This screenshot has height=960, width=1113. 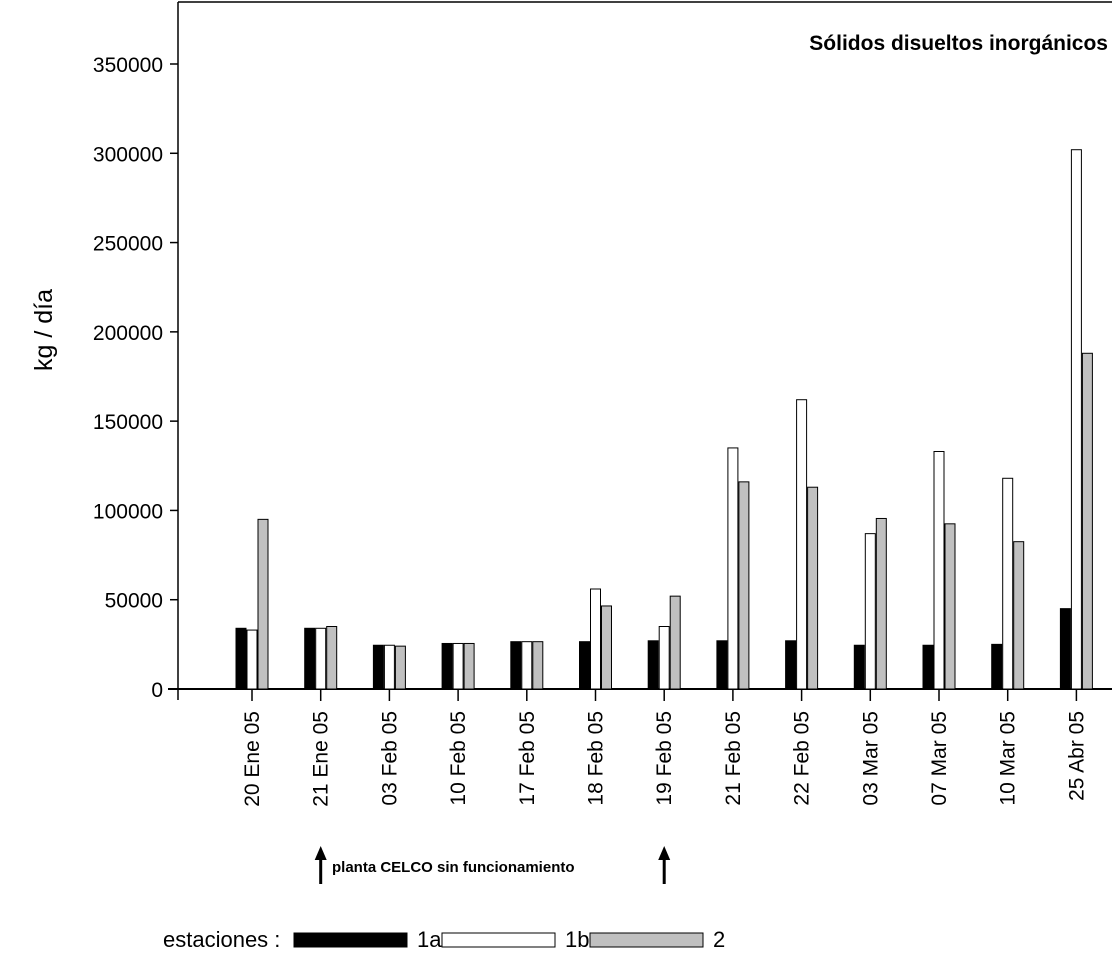 I want to click on y-axis-label: kg / día, so click(x=44, y=330).